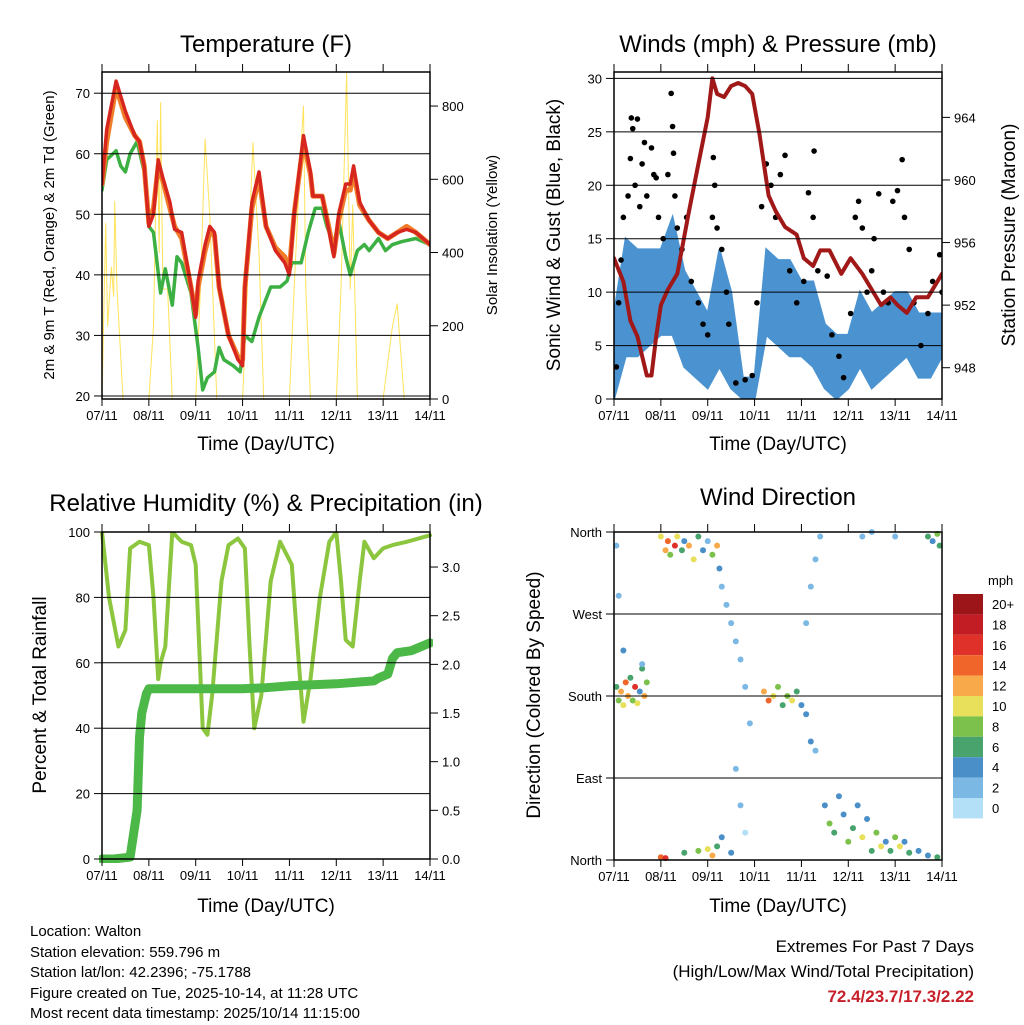 The image size is (1024, 1025). What do you see at coordinates (40, 694) in the screenshot?
I see `y-axis-label: Percent & Total Rainfall` at bounding box center [40, 694].